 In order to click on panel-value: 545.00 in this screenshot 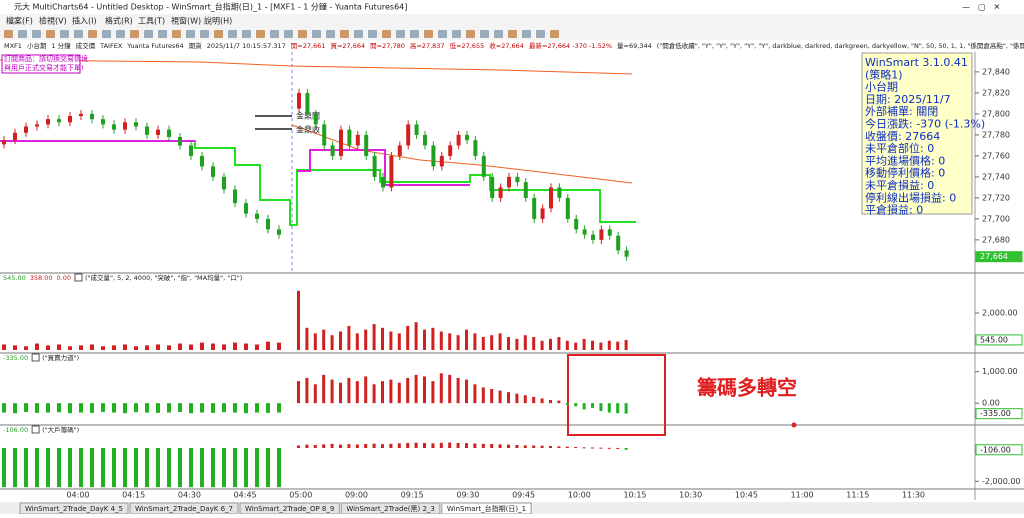, I will do `click(14, 278)`.